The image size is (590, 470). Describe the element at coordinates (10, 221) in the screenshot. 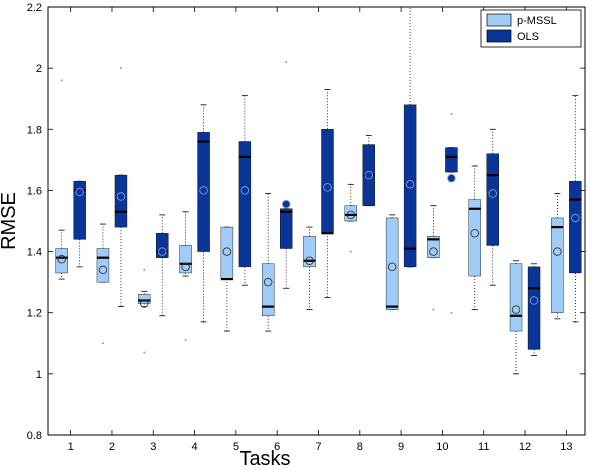

I see `y-axis-title: RMSE` at that location.